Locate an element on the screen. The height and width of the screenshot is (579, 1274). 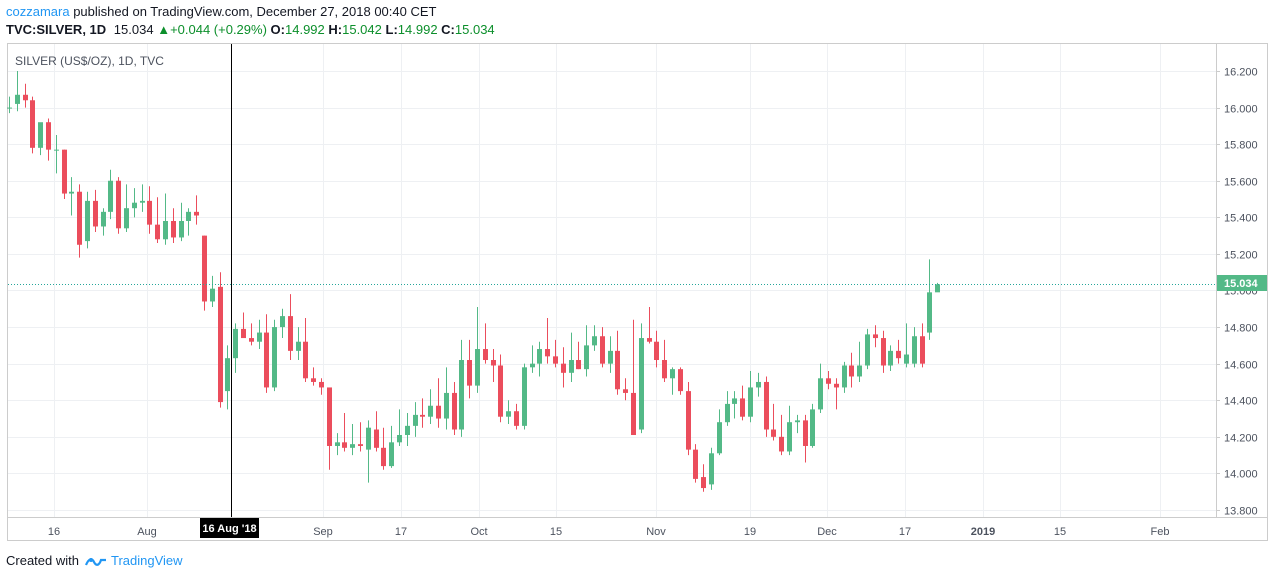
high-label: H: is located at coordinates (335, 29).